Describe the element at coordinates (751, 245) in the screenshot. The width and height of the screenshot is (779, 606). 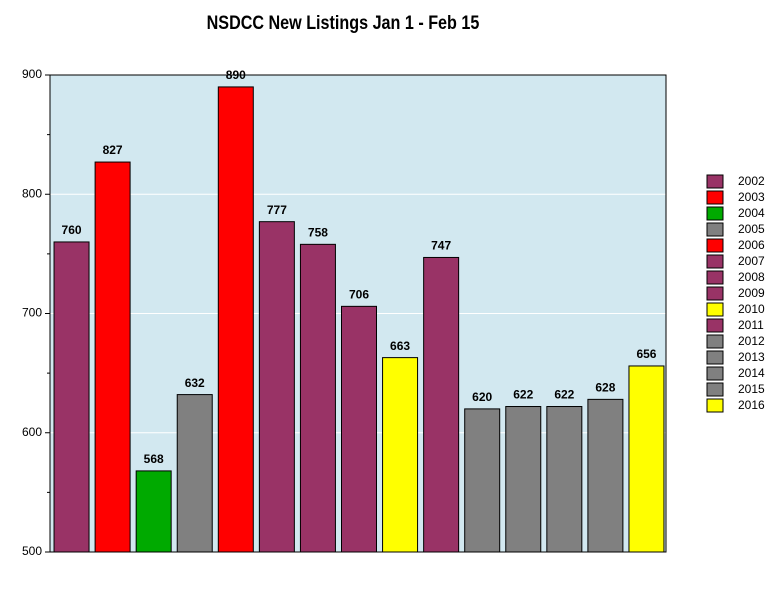
I see `legend-label: 2006` at that location.